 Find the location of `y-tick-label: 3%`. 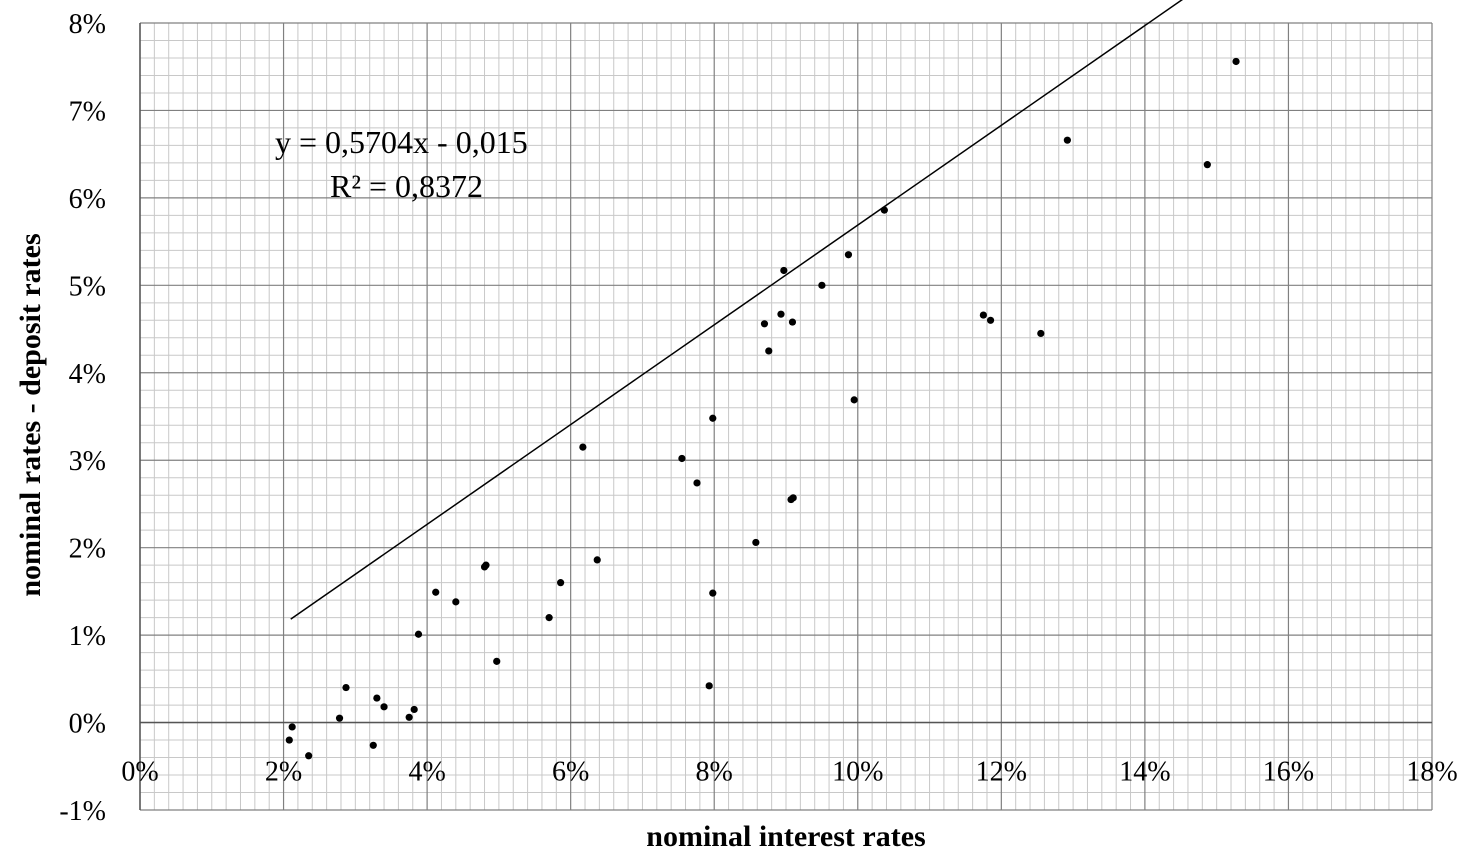

y-tick-label: 3% is located at coordinates (87, 461).